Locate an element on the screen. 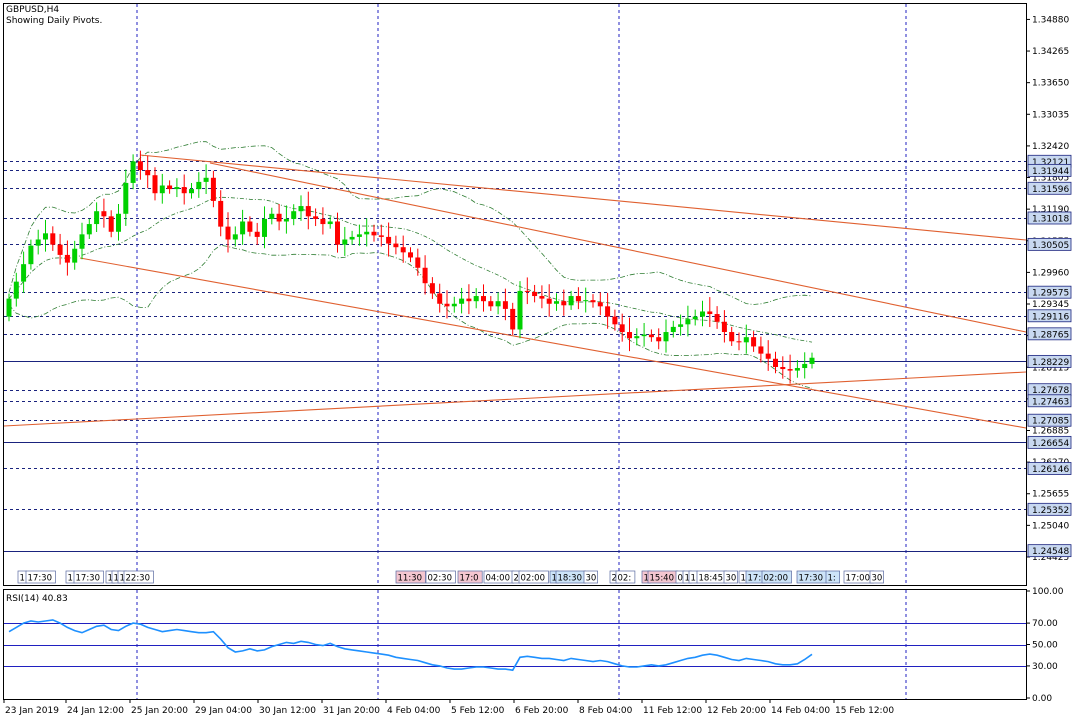  trend-line is located at coordinates (583, 197).